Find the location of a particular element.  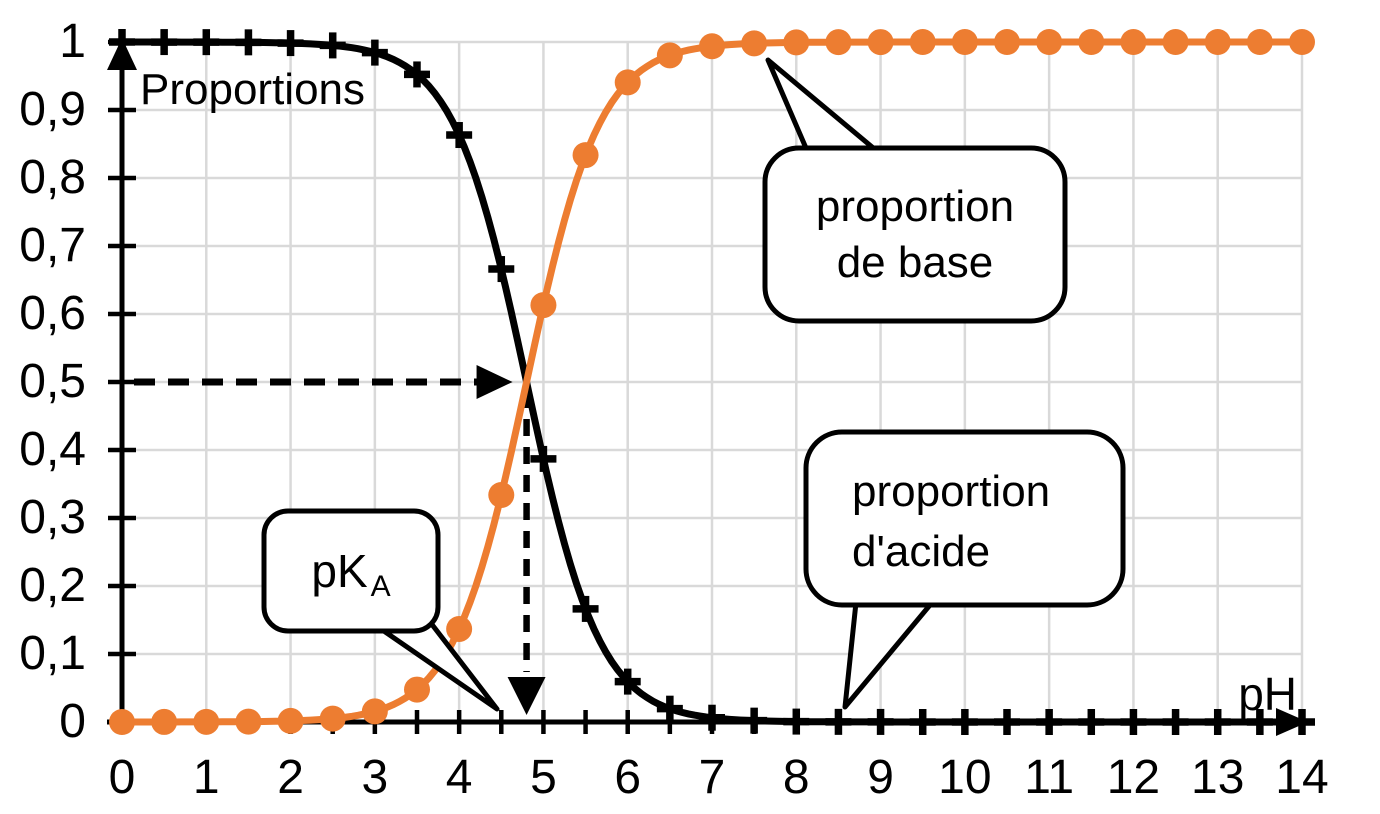

y-tick-label: 1 is located at coordinates (72, 41).